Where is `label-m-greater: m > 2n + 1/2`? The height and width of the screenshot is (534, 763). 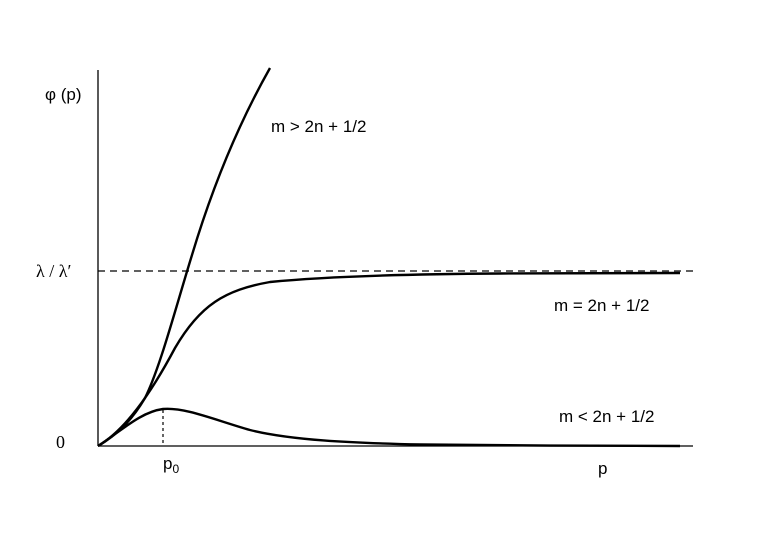
label-m-greater: m > 2n + 1/2 is located at coordinates (318, 126).